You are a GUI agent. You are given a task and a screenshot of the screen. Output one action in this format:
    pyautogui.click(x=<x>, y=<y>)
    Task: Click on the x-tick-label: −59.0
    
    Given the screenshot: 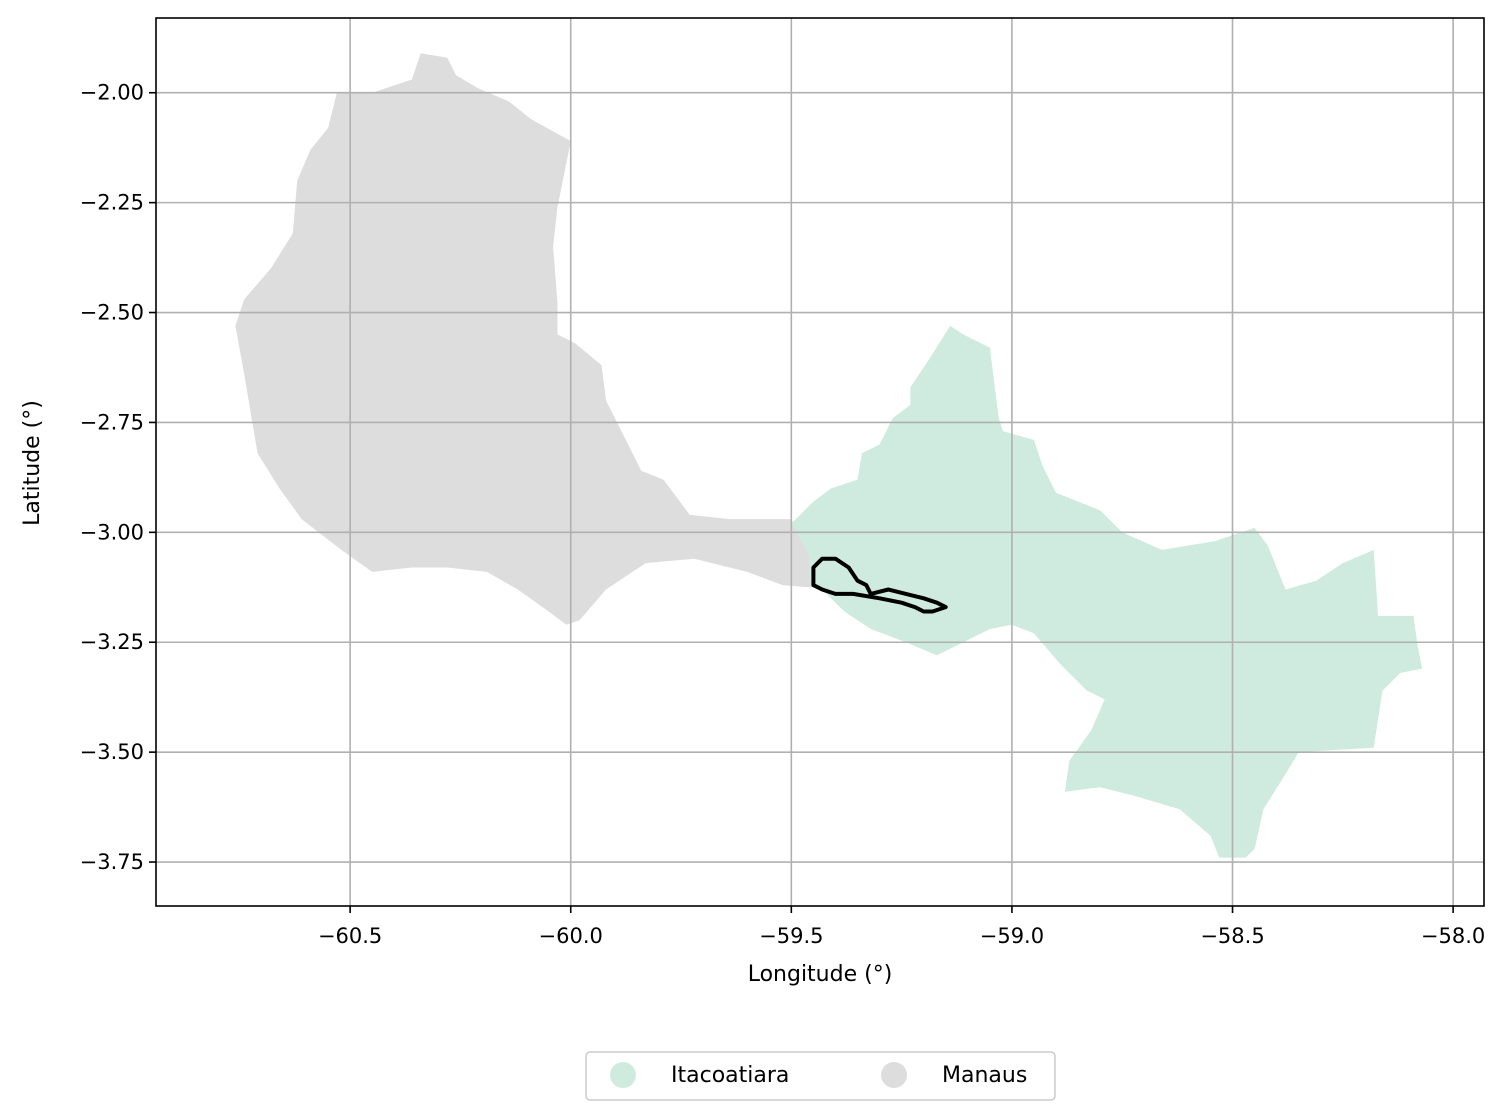 What is the action you would take?
    pyautogui.click(x=1012, y=936)
    